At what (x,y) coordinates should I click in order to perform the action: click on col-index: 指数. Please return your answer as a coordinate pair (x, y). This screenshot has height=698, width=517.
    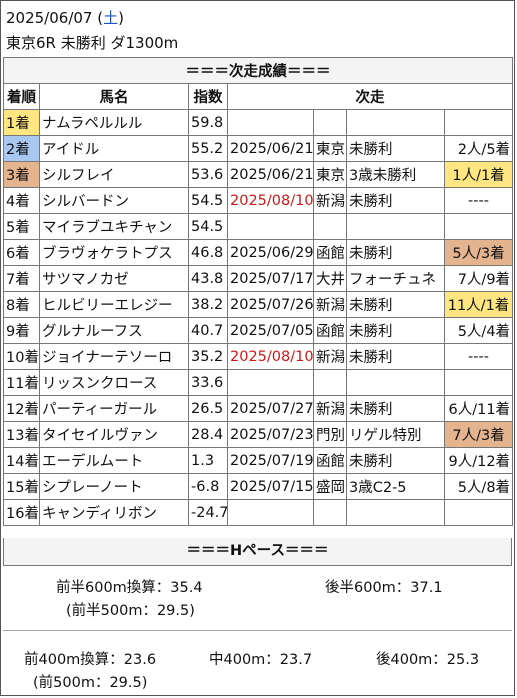
    Looking at the image, I should click on (208, 96).